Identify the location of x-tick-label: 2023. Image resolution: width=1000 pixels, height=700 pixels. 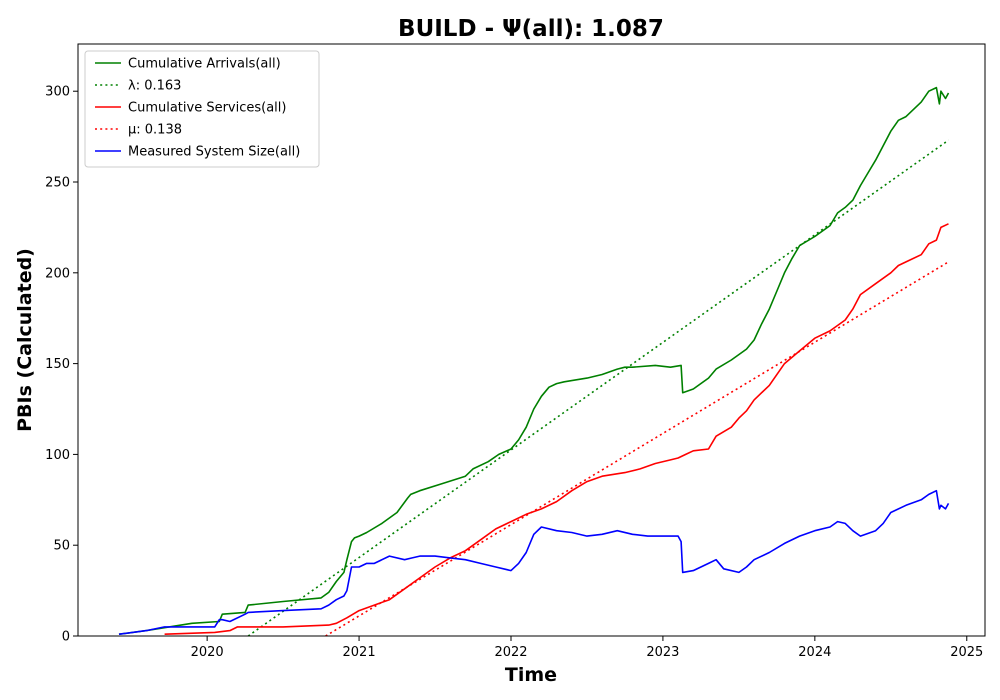
(662, 652).